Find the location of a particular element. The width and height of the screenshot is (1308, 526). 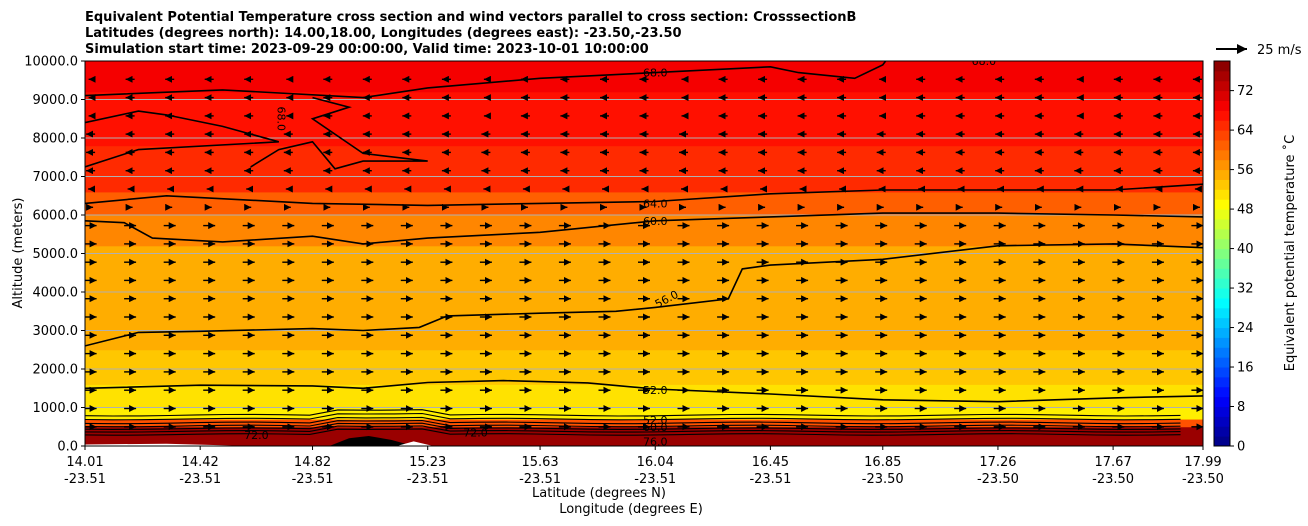

x-tick-label-lat: 14.01 is located at coordinates (84, 462).